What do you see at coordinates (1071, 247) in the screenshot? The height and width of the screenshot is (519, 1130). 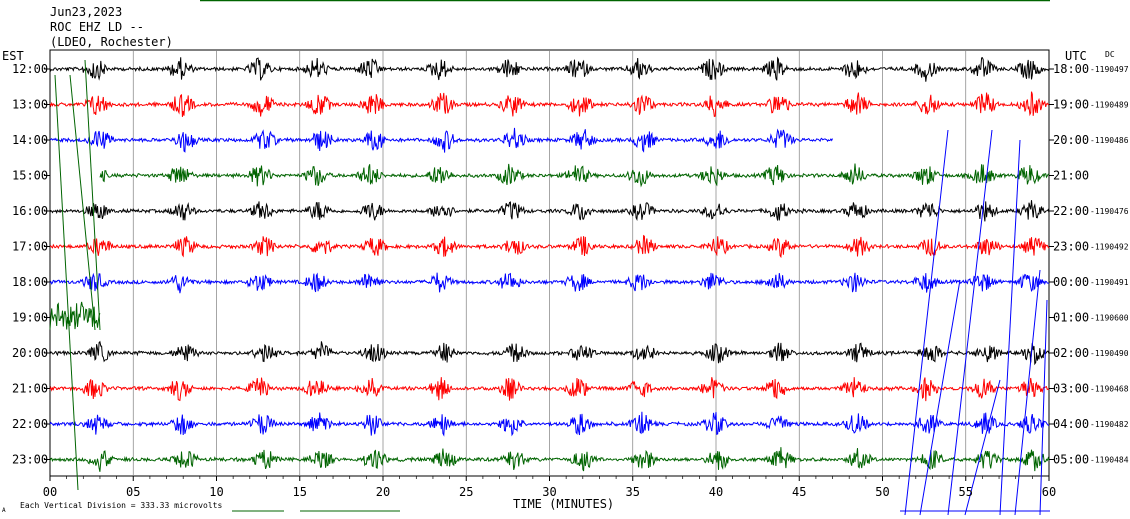 I see `row-label-utc: 23:00` at bounding box center [1071, 247].